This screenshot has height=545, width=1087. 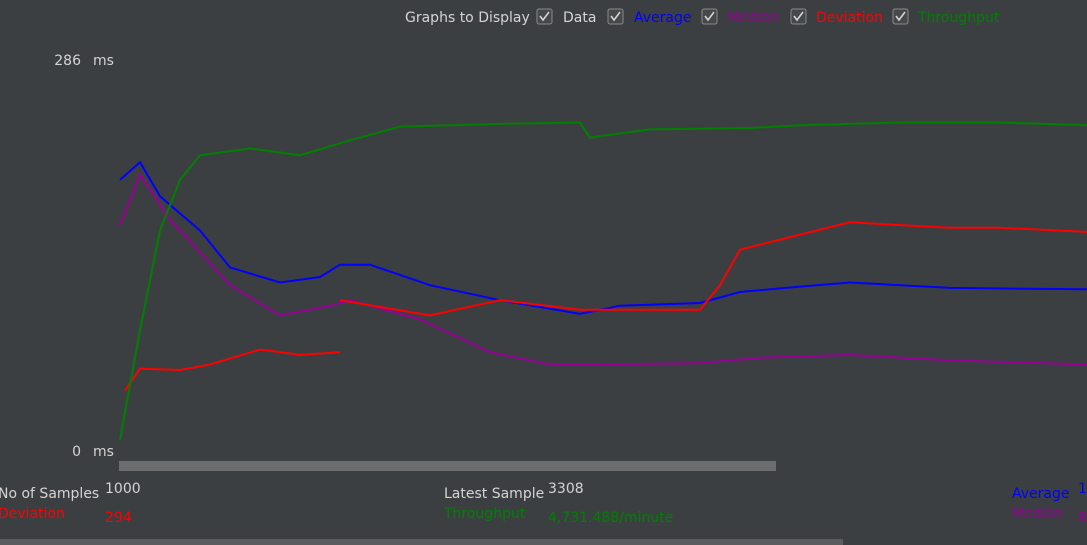 What do you see at coordinates (610, 518) in the screenshot?
I see `stat-value: 4,731.488/minute` at bounding box center [610, 518].